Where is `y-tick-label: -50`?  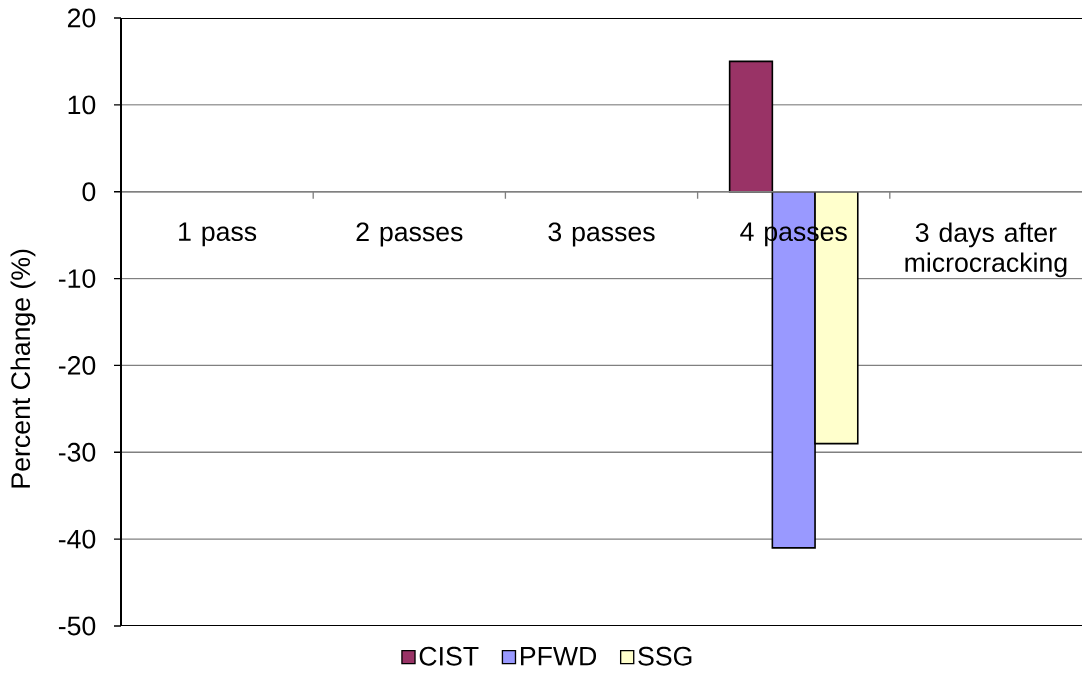 y-tick-label: -50 is located at coordinates (77, 626).